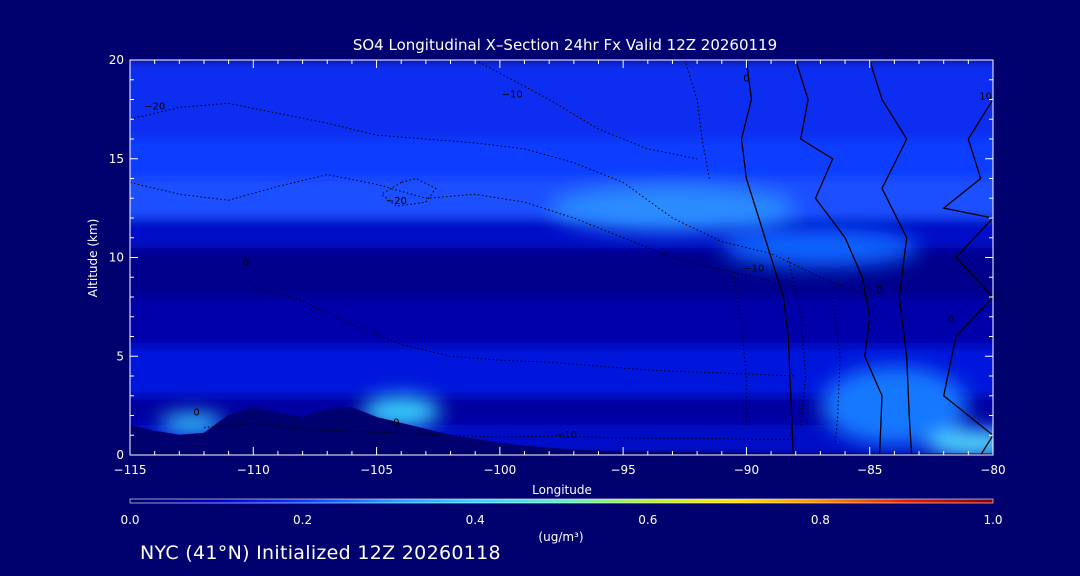 The width and height of the screenshot is (1080, 576). I want to click on y-tick-label: 20, so click(116, 60).